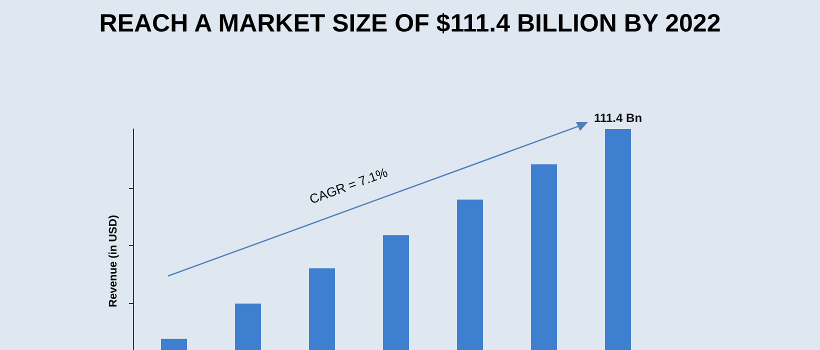  Describe the element at coordinates (348, 185) in the screenshot. I see `annotation: CAGR = 7.1%` at that location.